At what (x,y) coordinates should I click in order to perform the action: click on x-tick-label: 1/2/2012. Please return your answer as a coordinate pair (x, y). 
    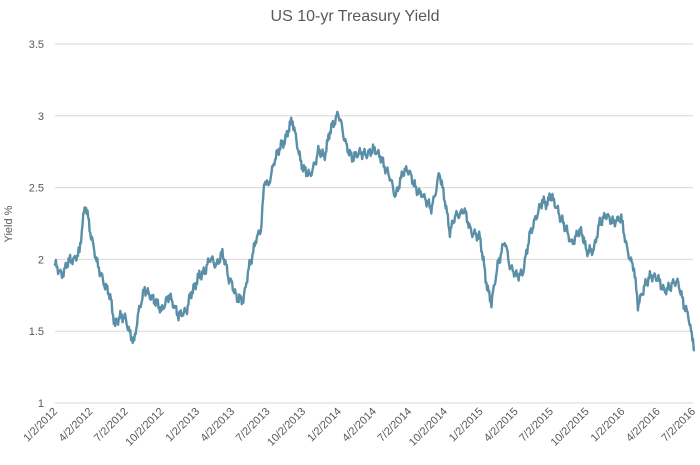
    Looking at the image, I should click on (40, 425).